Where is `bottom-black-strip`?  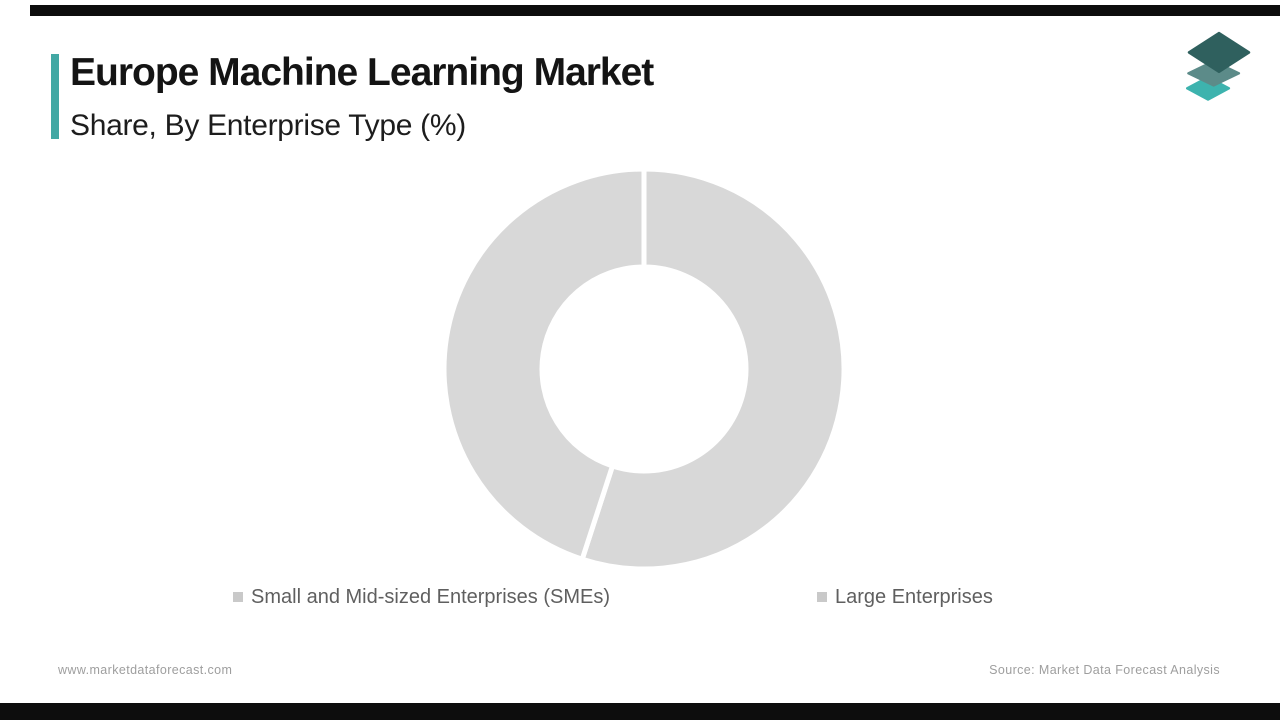 bottom-black-strip is located at coordinates (640, 711).